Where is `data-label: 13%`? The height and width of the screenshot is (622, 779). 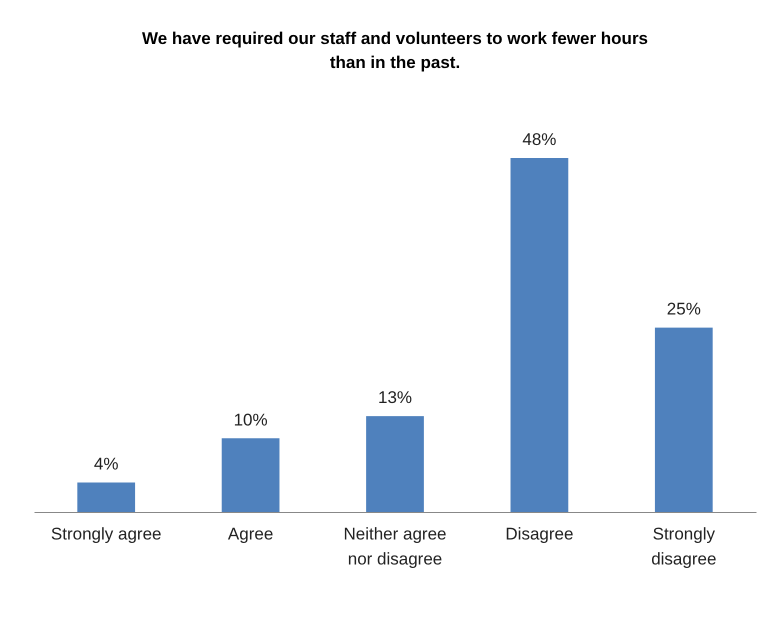 data-label: 13% is located at coordinates (395, 398).